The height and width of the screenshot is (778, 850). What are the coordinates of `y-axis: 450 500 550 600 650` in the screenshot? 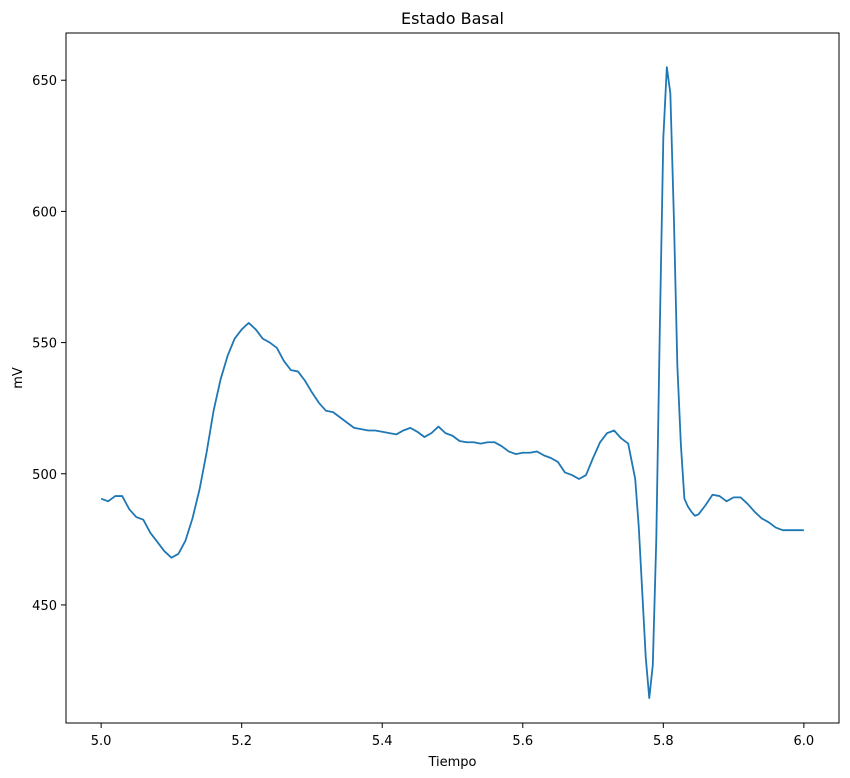 It's located at (49, 344).